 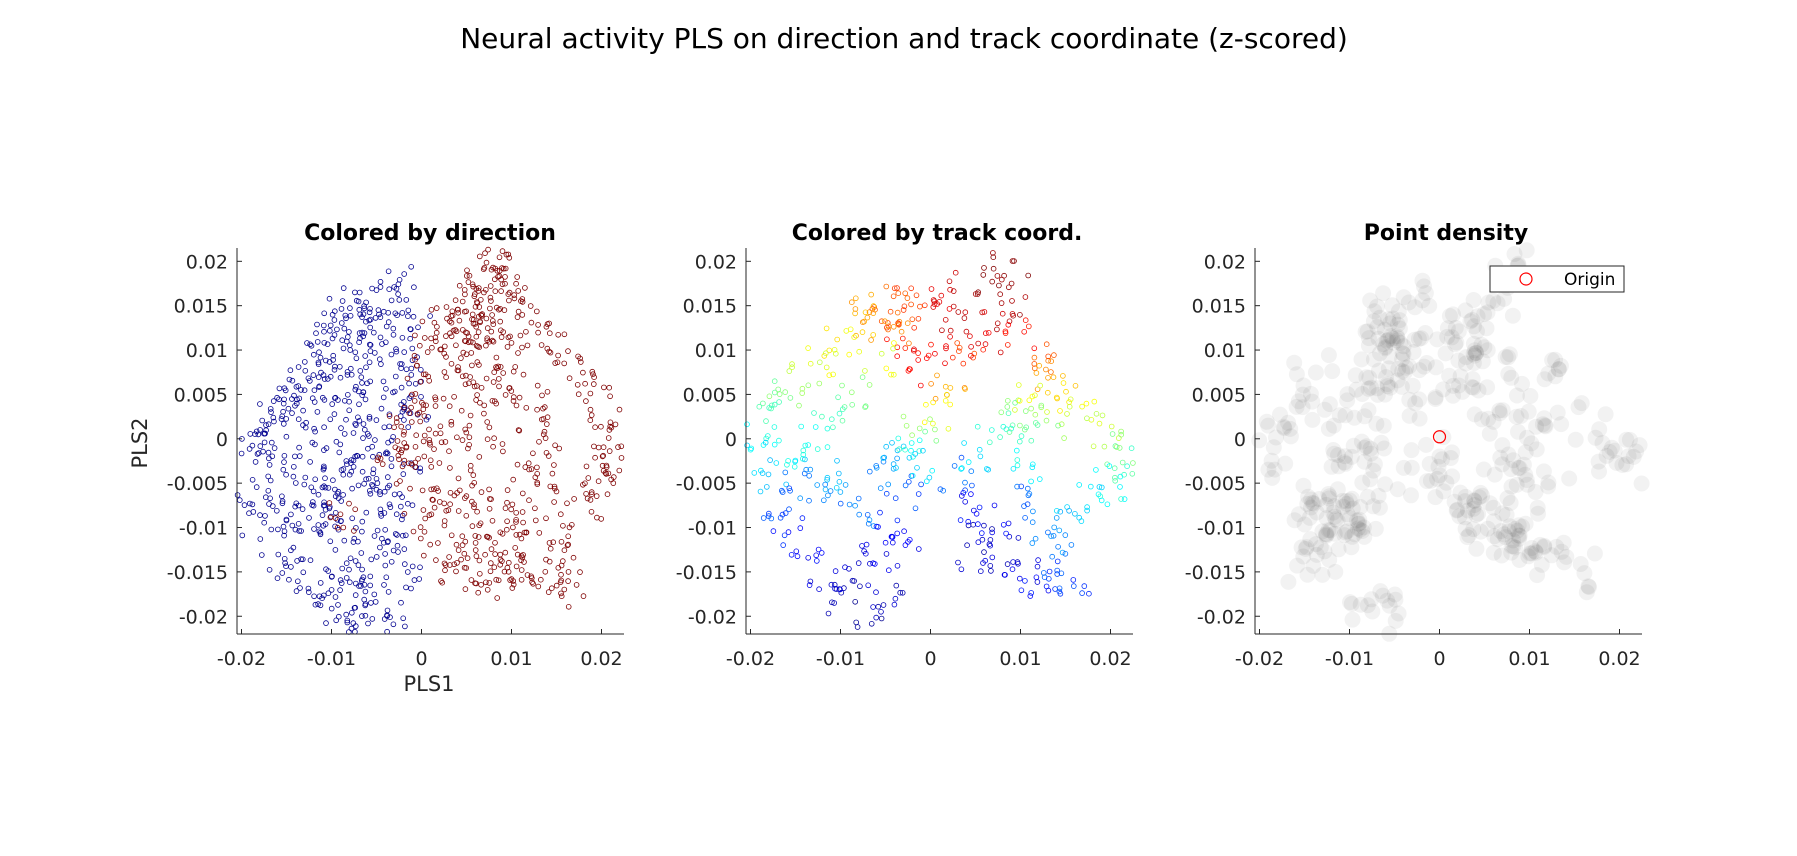 What do you see at coordinates (716, 351) in the screenshot?
I see `y-tick-label: 0.01` at bounding box center [716, 351].